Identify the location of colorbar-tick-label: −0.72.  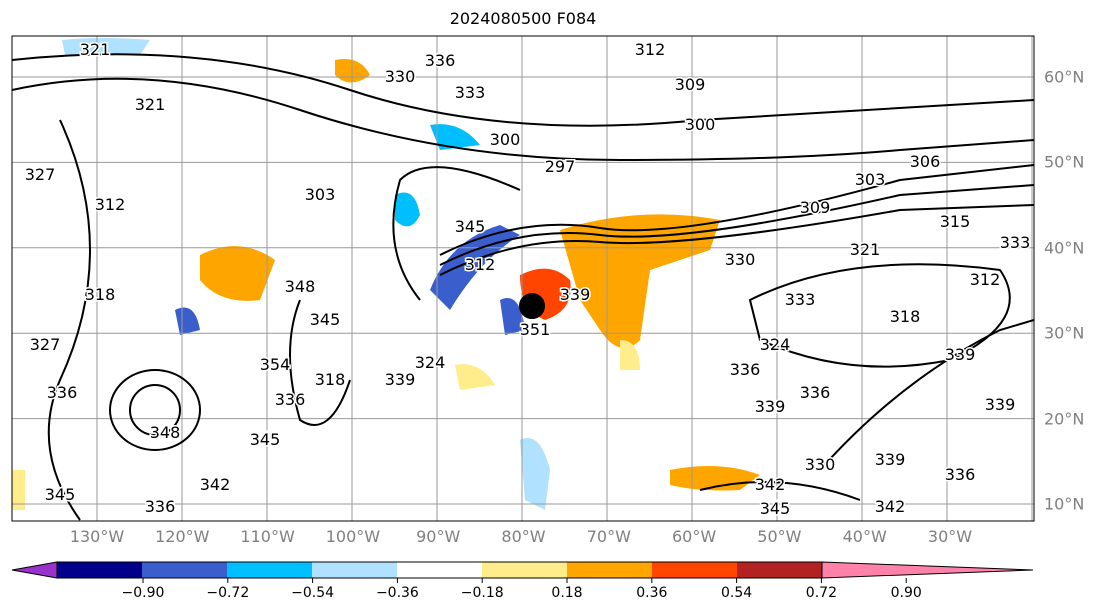
(228, 593).